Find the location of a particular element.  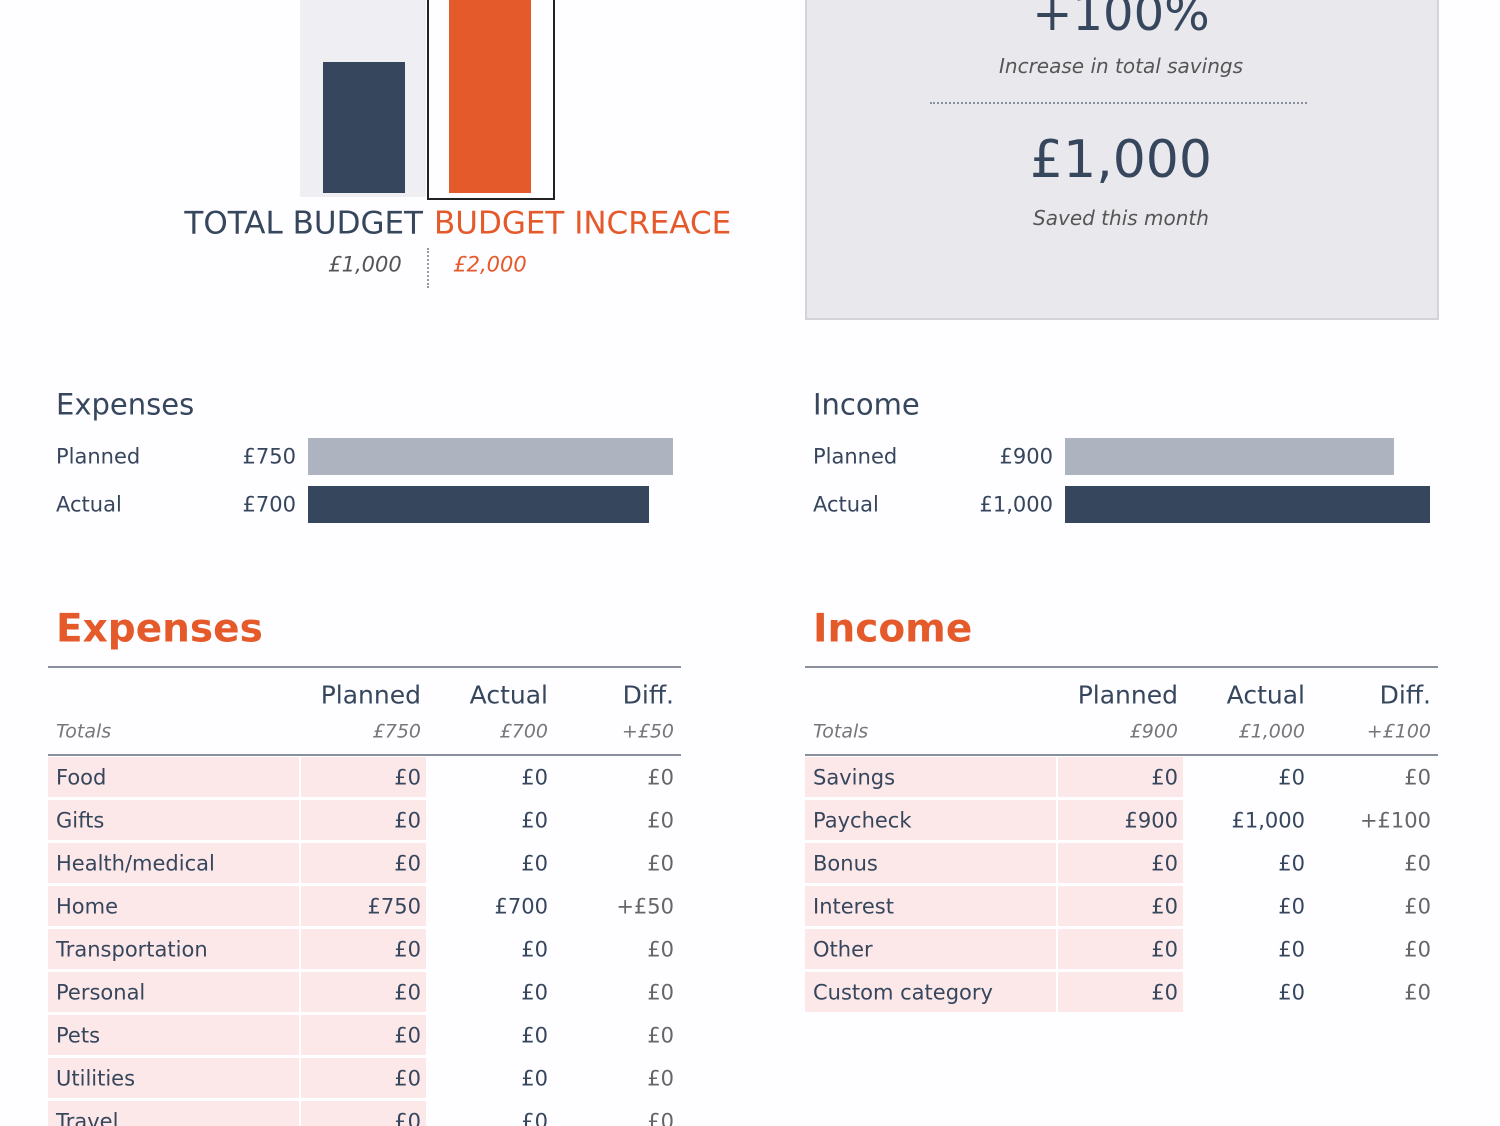

row-value: £700 is located at coordinates (269, 504).